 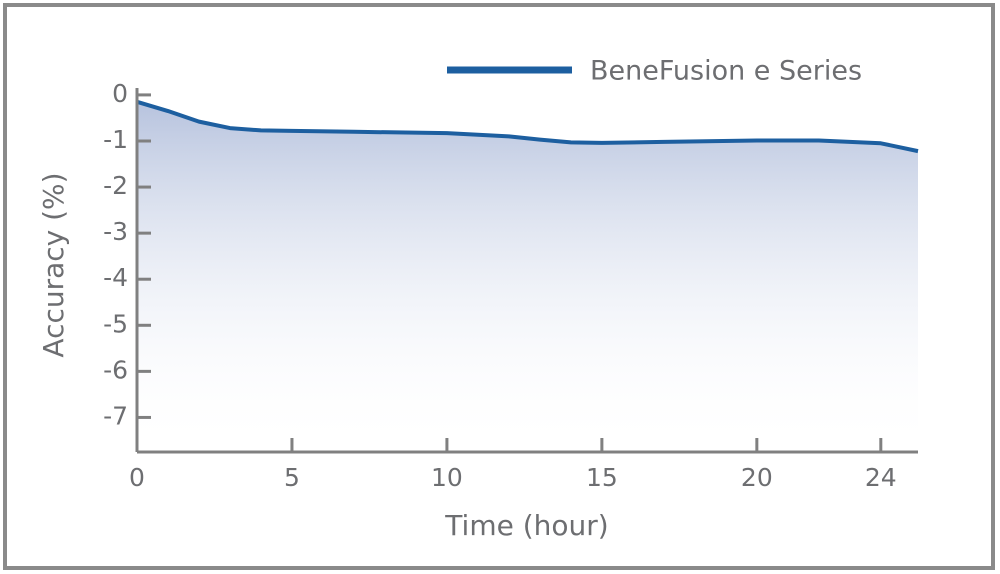 I want to click on y-tick-label: -6, so click(x=115, y=369).